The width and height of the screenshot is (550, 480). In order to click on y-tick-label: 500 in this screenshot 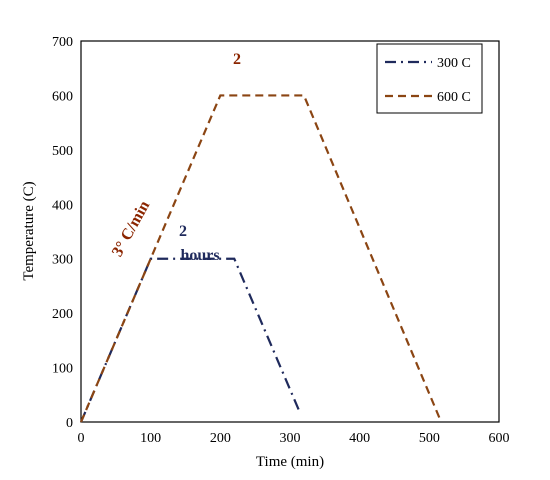, I will do `click(62, 151)`.